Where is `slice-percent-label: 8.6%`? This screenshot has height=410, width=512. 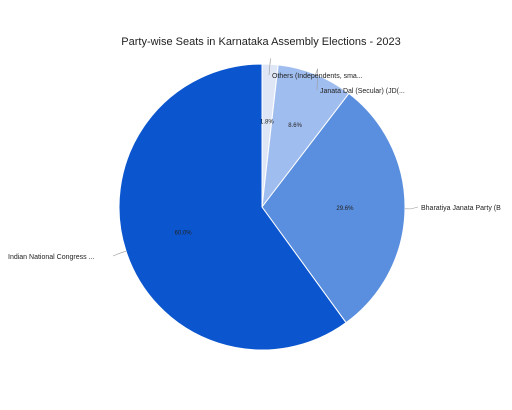 slice-percent-label: 8.6% is located at coordinates (295, 126).